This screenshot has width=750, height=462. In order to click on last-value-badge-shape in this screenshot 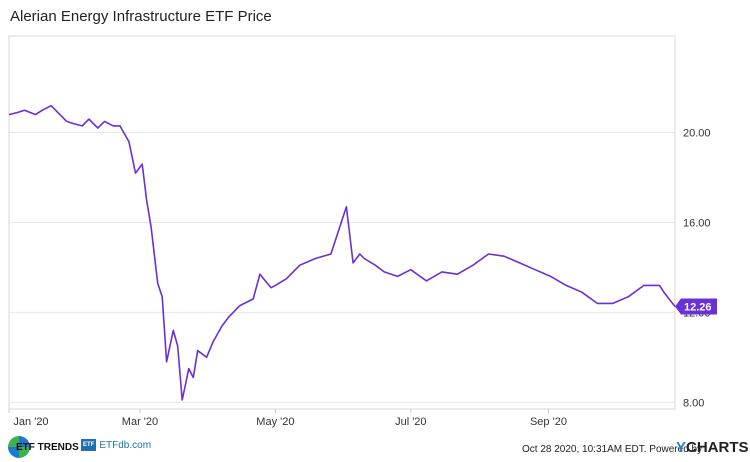, I will do `click(696, 306)`.